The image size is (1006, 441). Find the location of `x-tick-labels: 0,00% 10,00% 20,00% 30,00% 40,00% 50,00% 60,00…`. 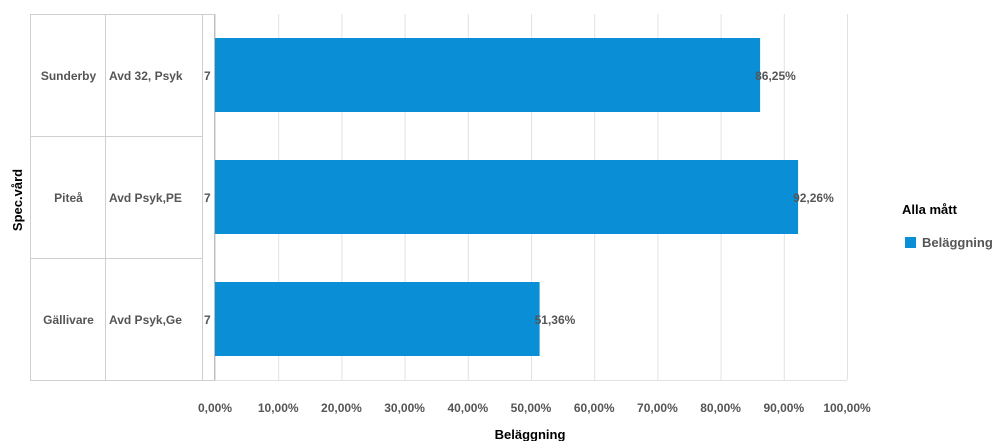

x-tick-labels: 0,00% 10,00% 20,00% 30,00% 40,00% 50,00% 60,00… is located at coordinates (534, 408).